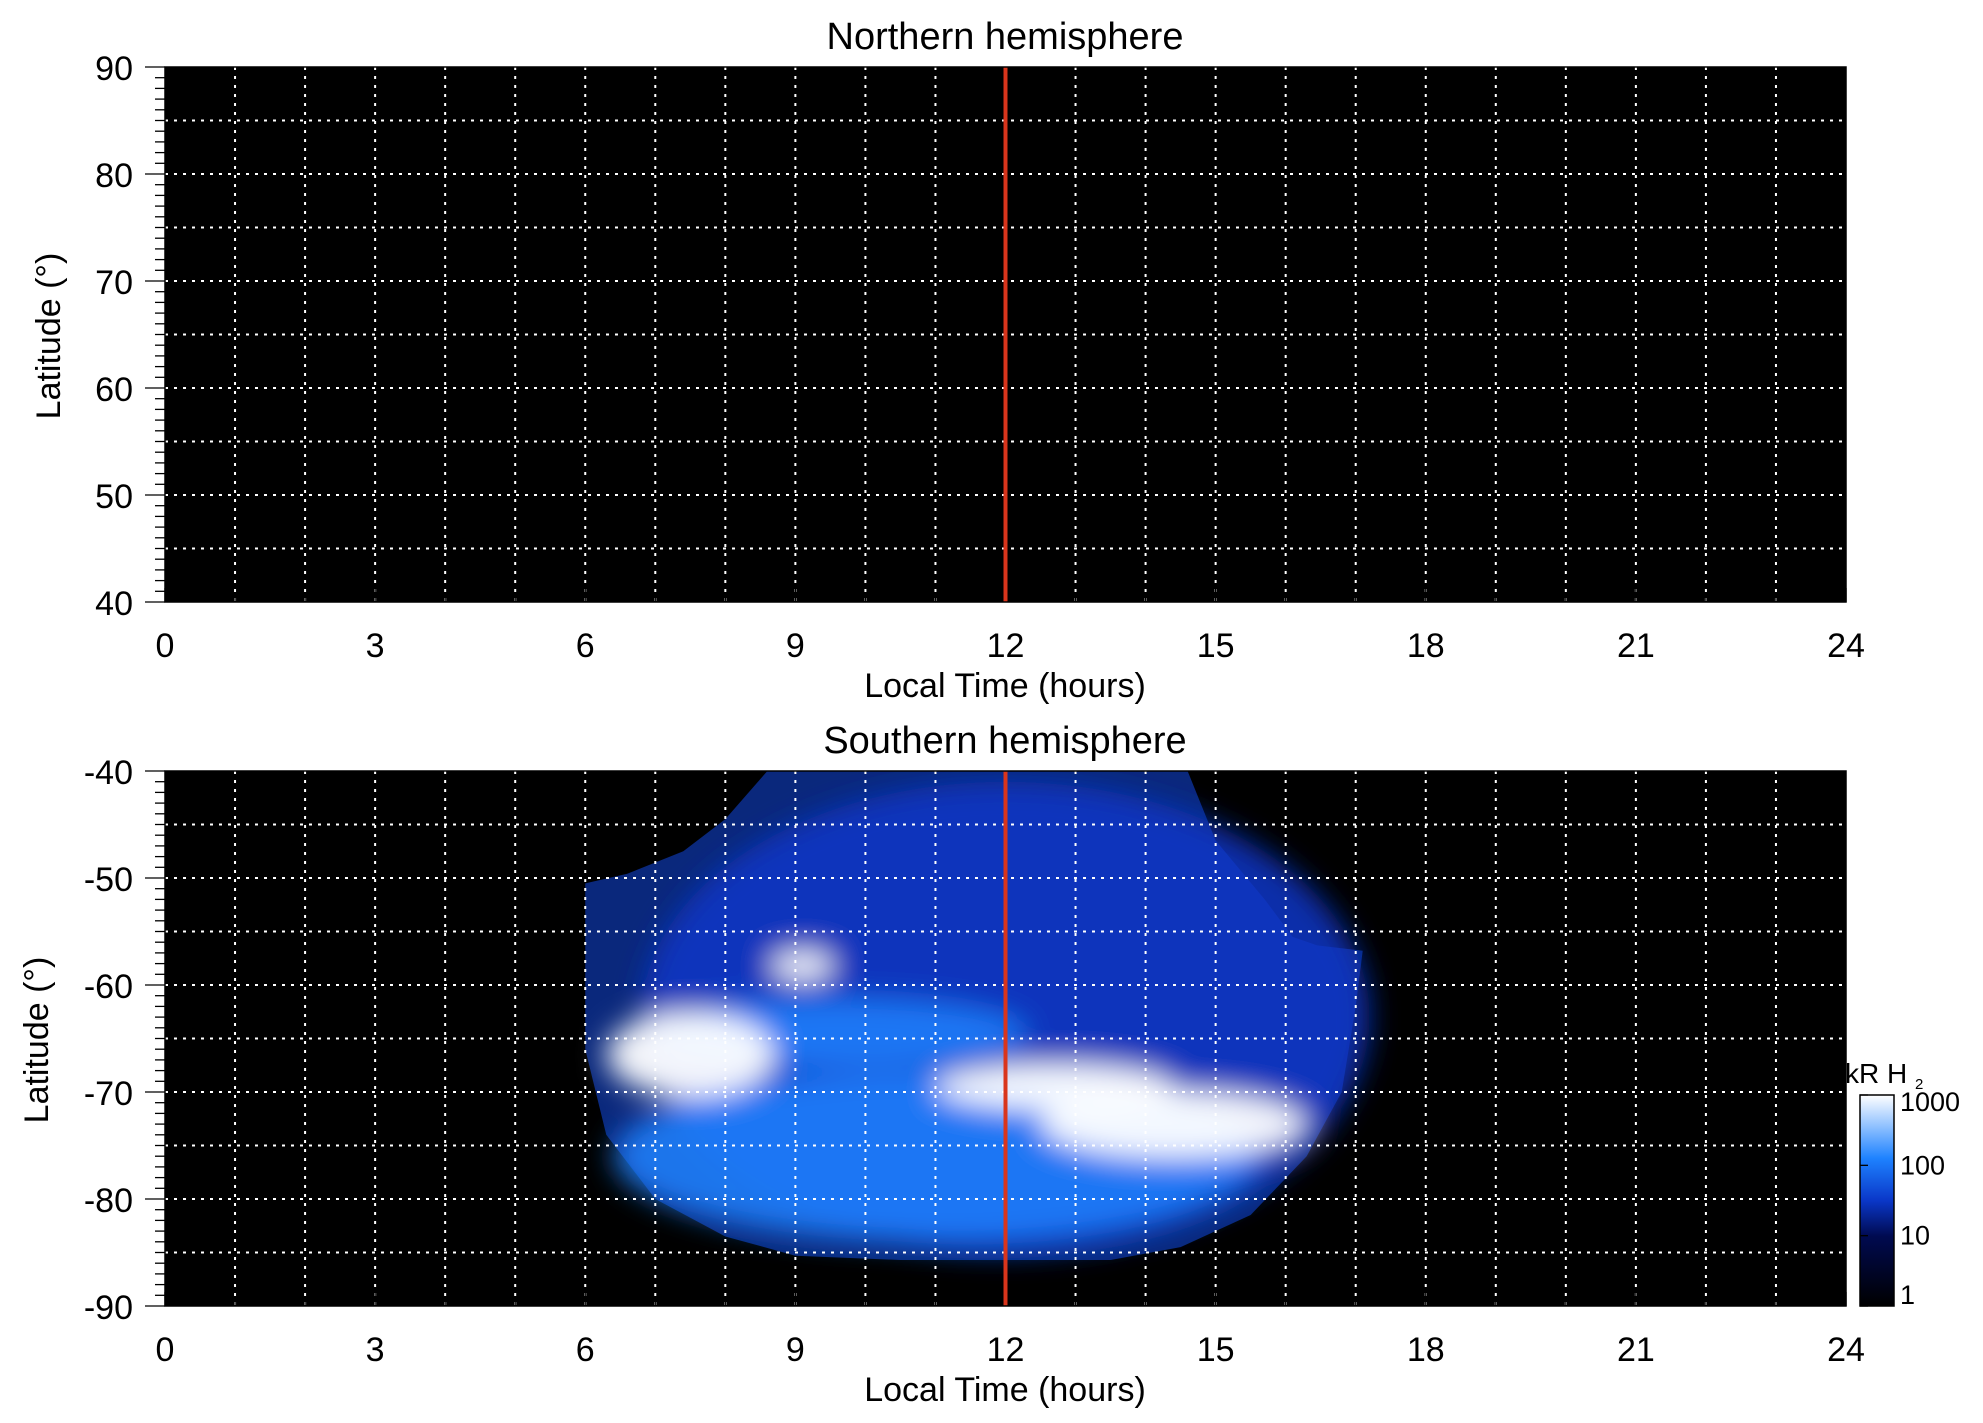  Describe the element at coordinates (1876, 1073) in the screenshot. I see `colorbar-title-text: kR H` at that location.